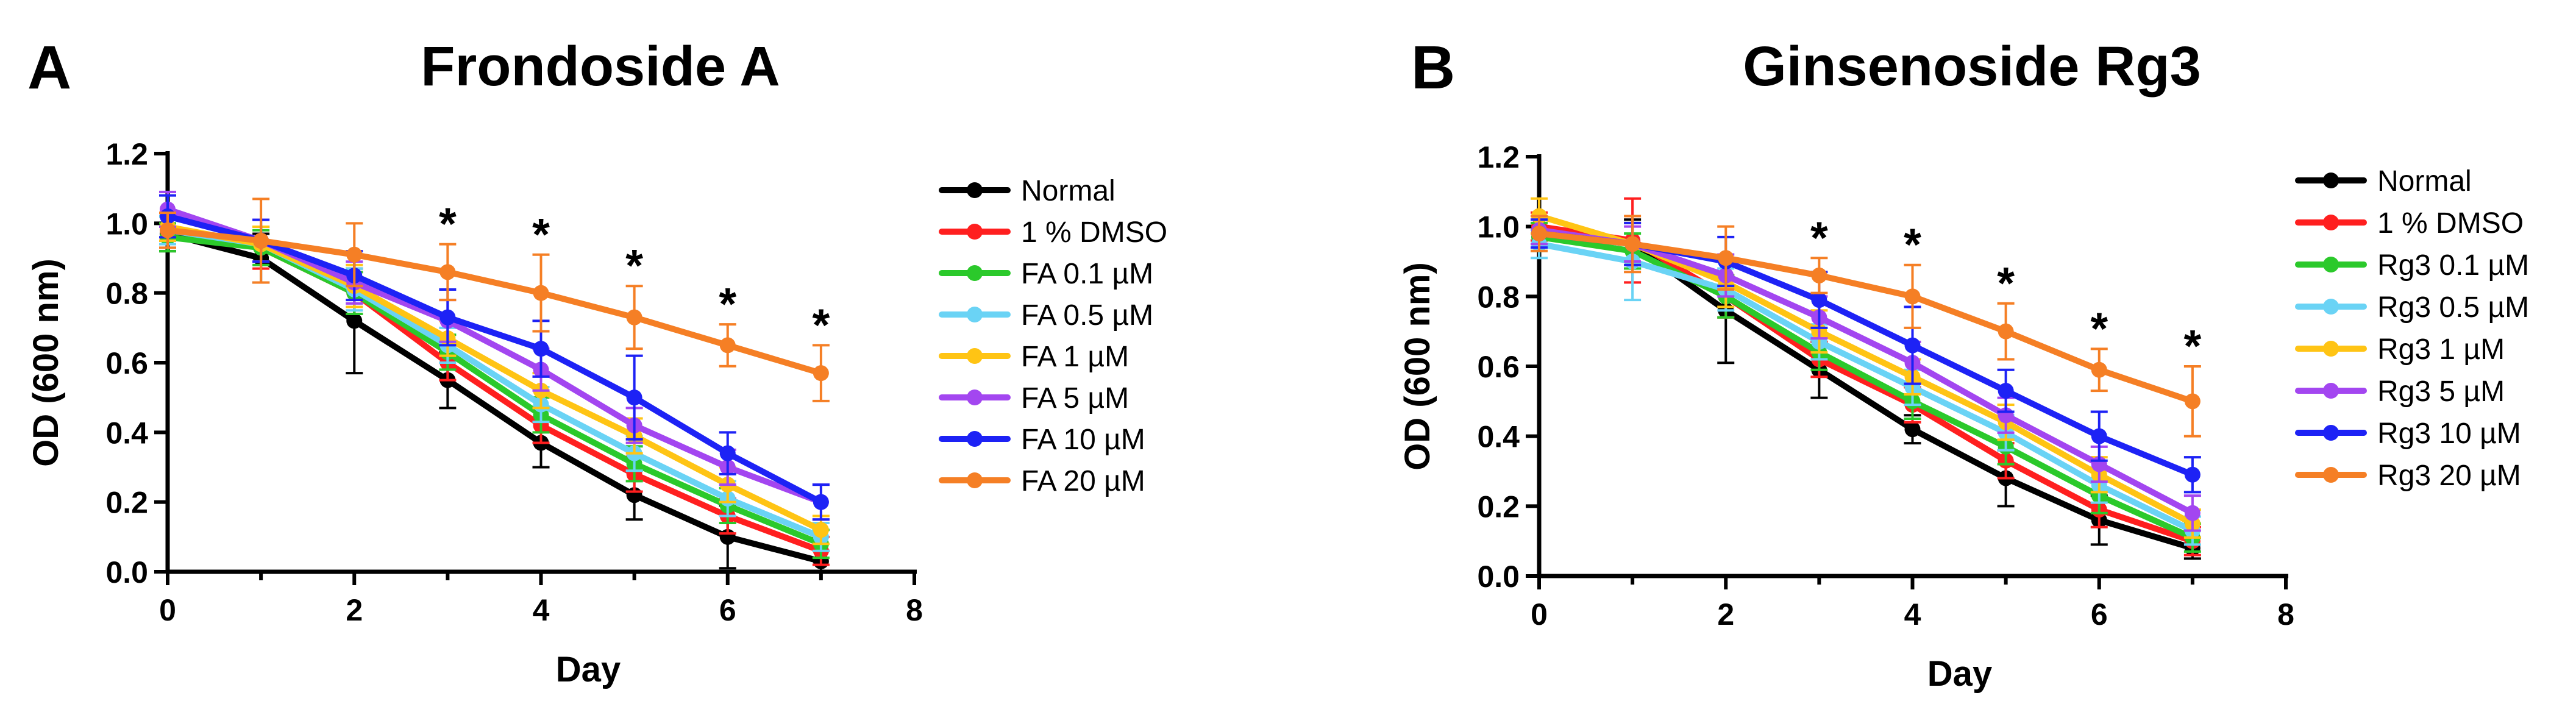 The width and height of the screenshot is (2576, 715). What do you see at coordinates (1087, 274) in the screenshot?
I see `legend-label: FA 0.1 µM` at bounding box center [1087, 274].